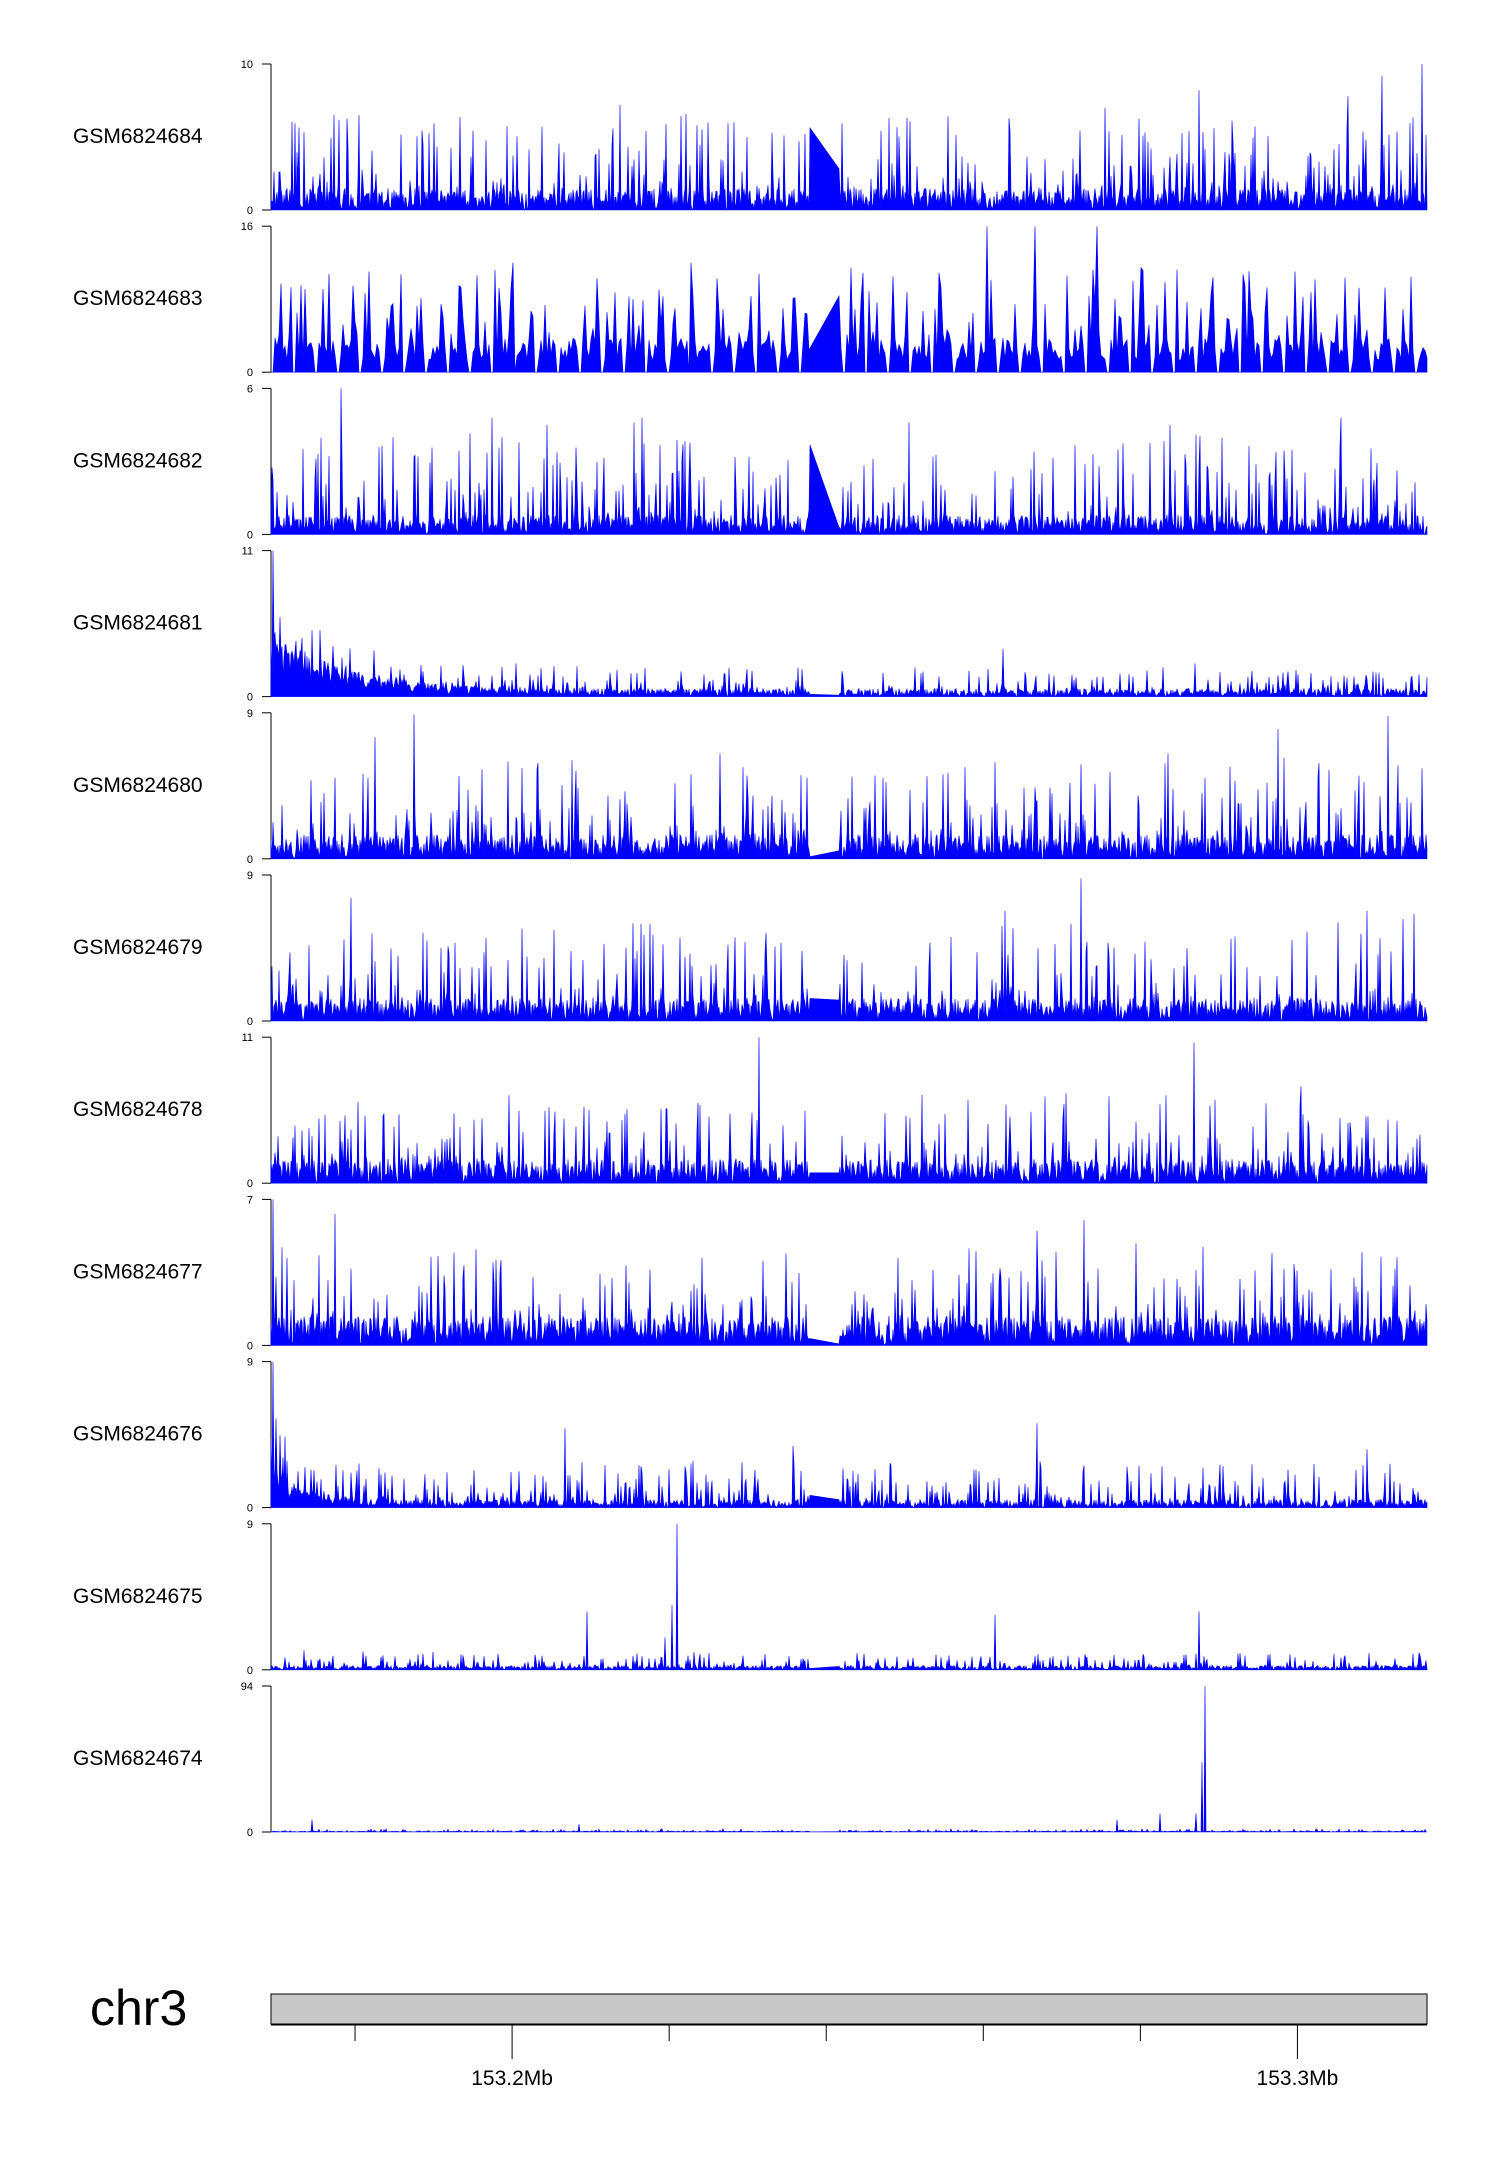  I want to click on track-label: GSM6824681, so click(138, 623).